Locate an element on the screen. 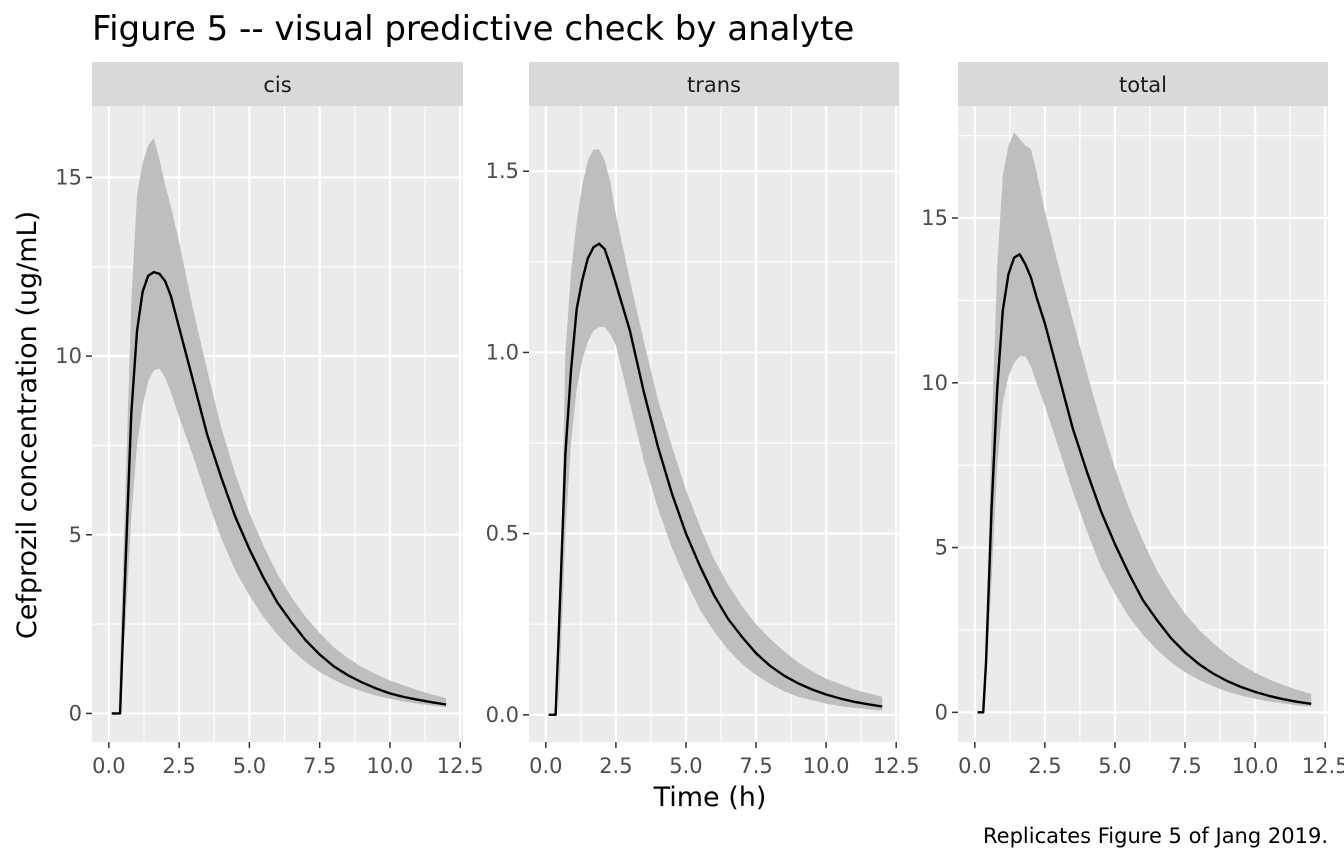 This screenshot has width=1344, height=864. chart-caption: Replicates Figure 5 of Jang 2019. is located at coordinates (1155, 836).